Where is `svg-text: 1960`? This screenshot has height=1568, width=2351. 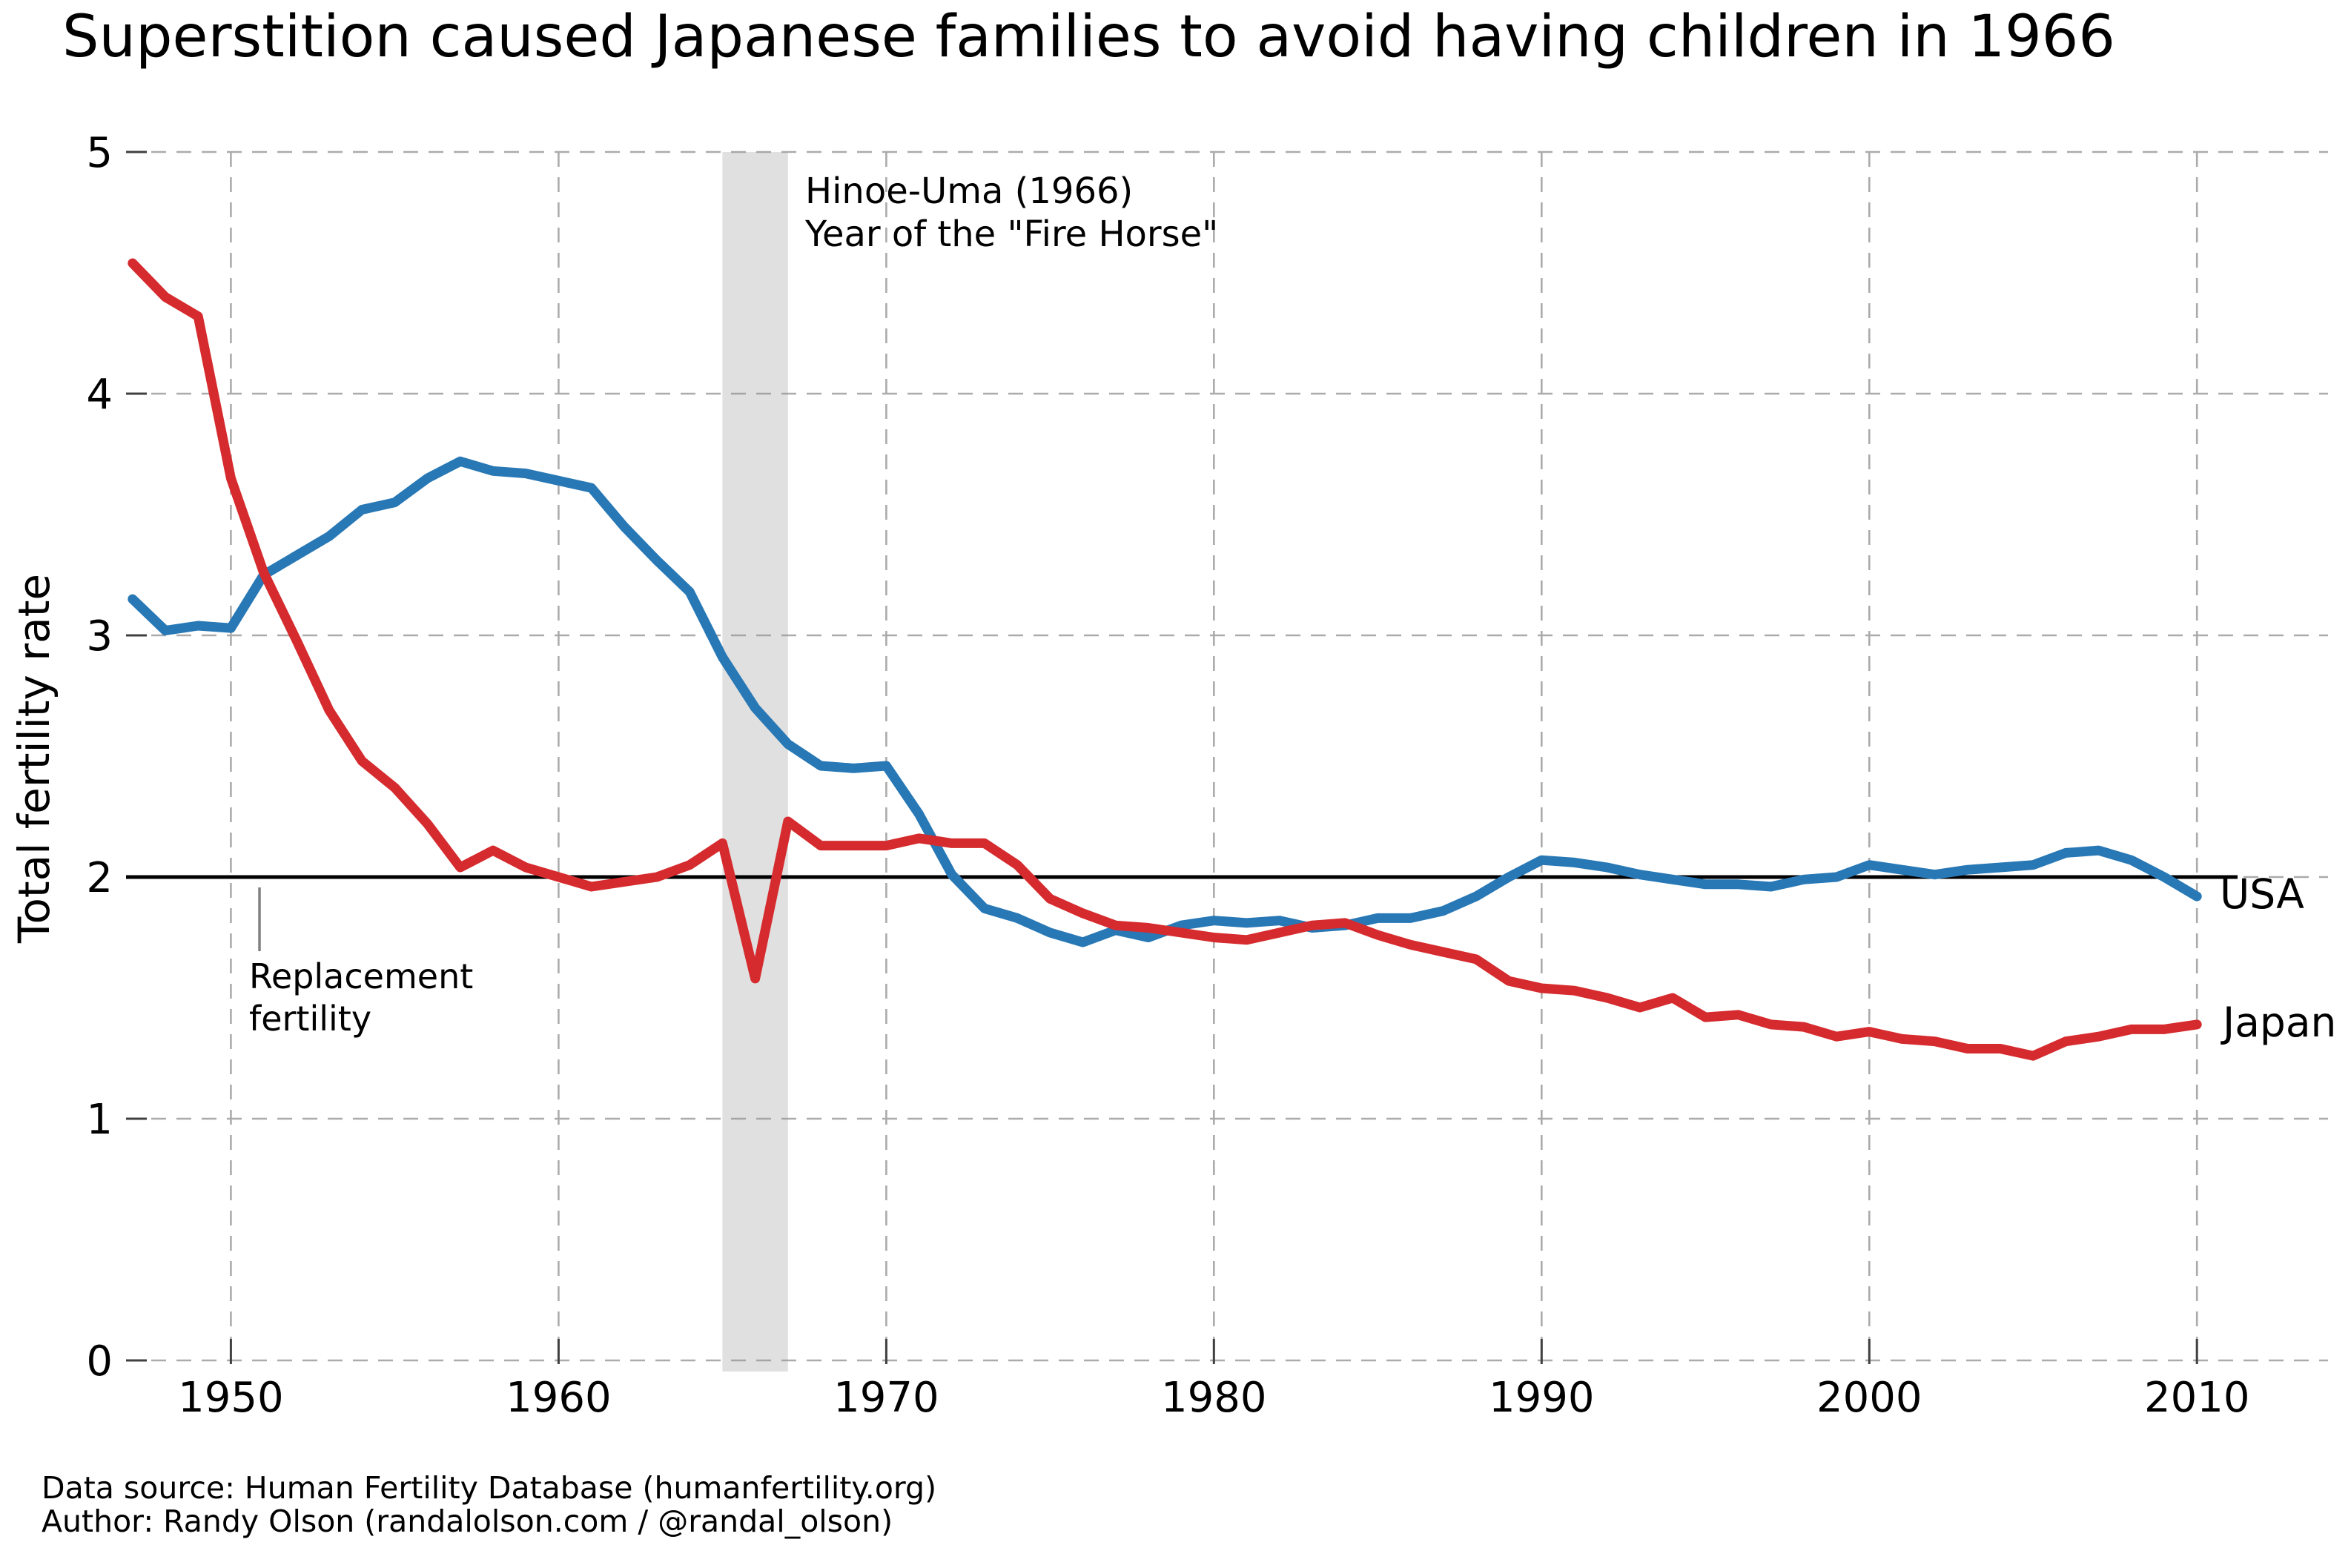
svg-text: 1960 is located at coordinates (559, 1398).